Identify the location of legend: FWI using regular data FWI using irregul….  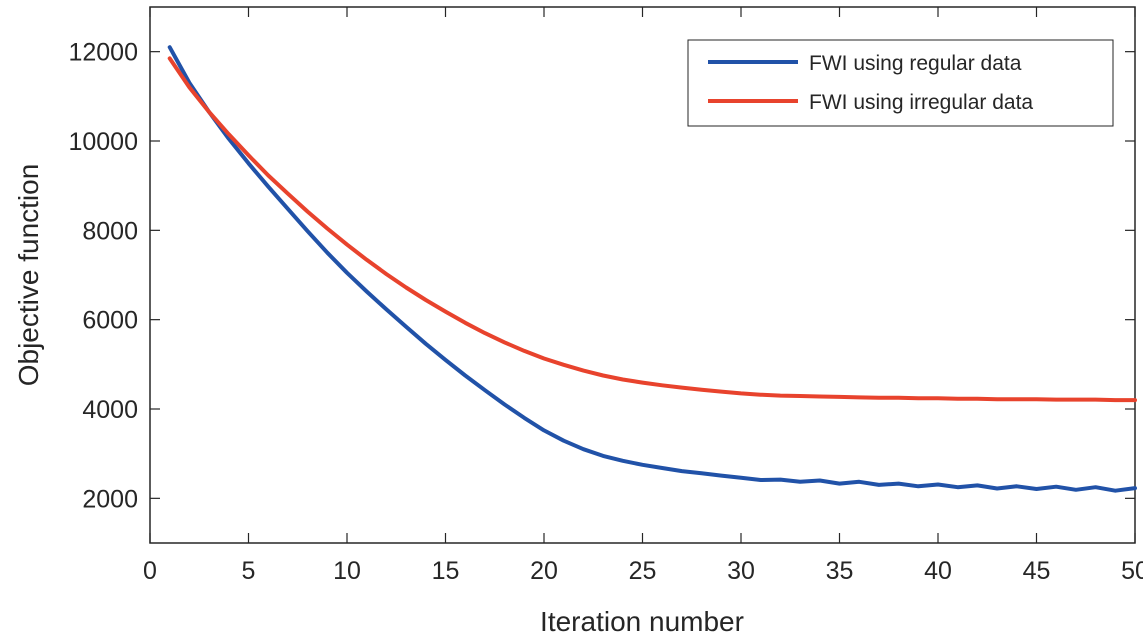
(900, 83).